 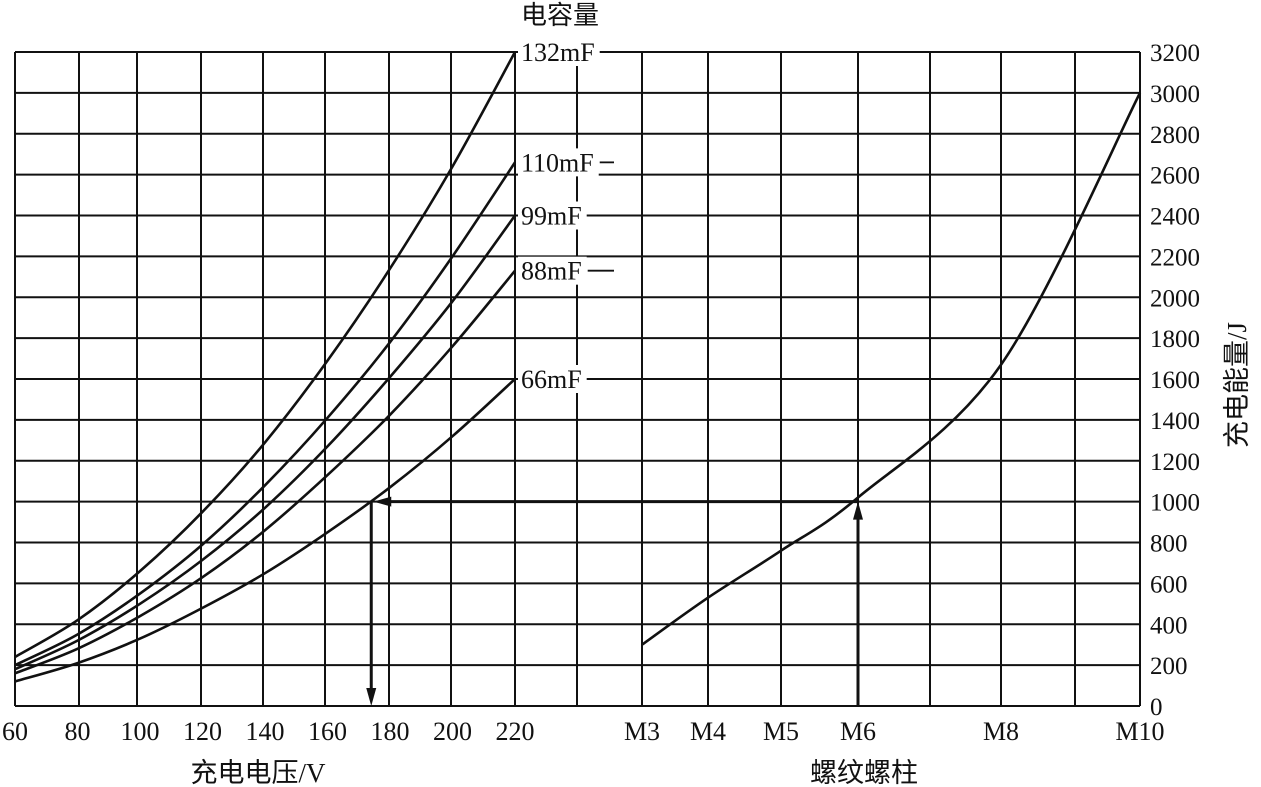 I want to click on y-tick-label: 1000, so click(x=1175, y=503).